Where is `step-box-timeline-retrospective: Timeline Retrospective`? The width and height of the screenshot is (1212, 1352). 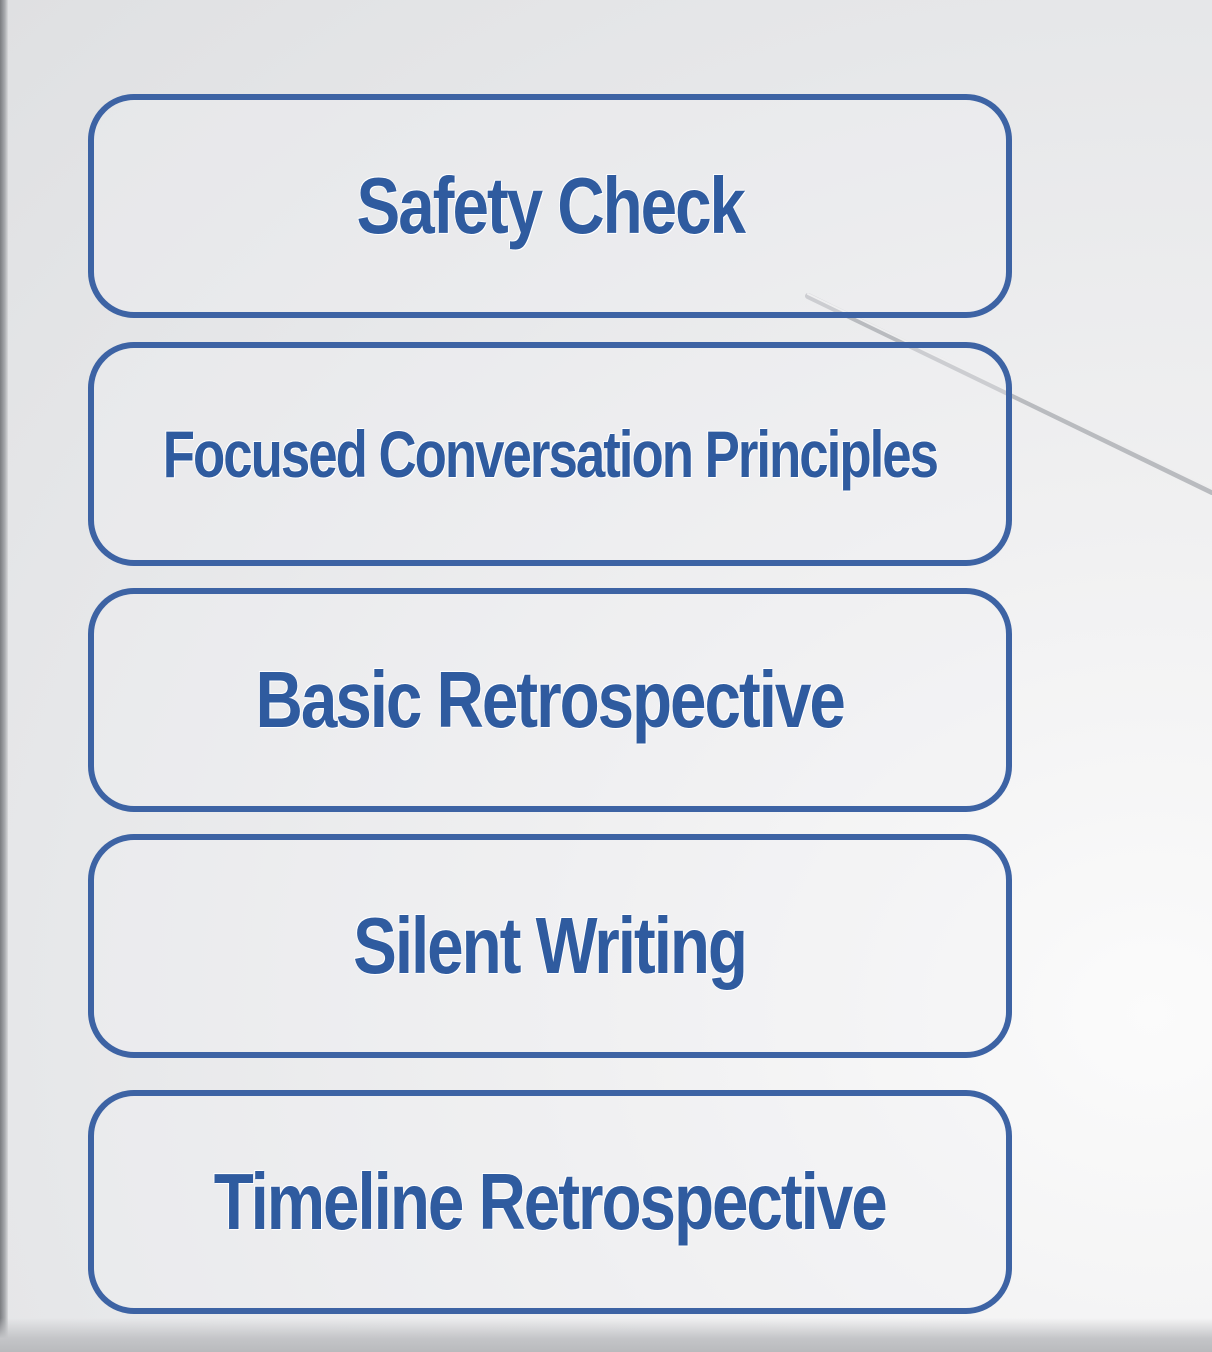 step-box-timeline-retrospective: Timeline Retrospective is located at coordinates (550, 1202).